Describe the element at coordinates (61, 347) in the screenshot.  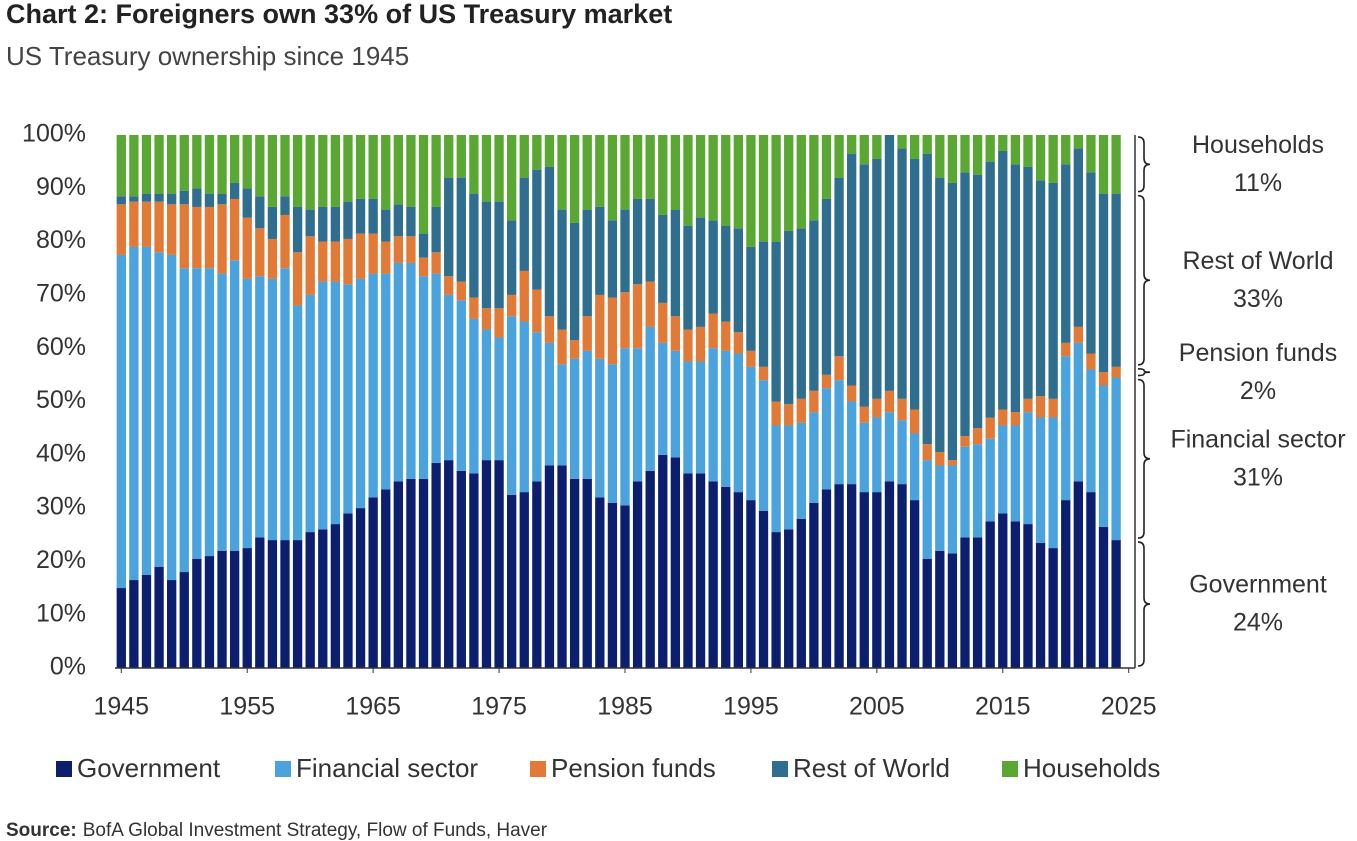
I see `y-tick-label: 60%` at that location.